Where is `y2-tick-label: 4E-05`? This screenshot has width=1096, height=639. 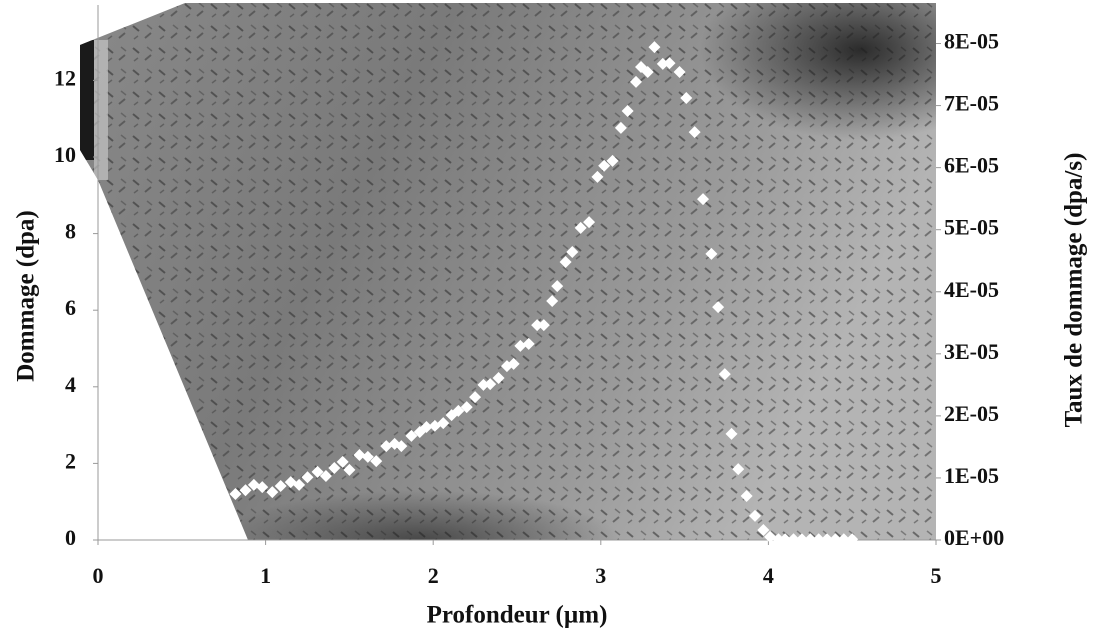
y2-tick-label: 4E-05 is located at coordinates (971, 289).